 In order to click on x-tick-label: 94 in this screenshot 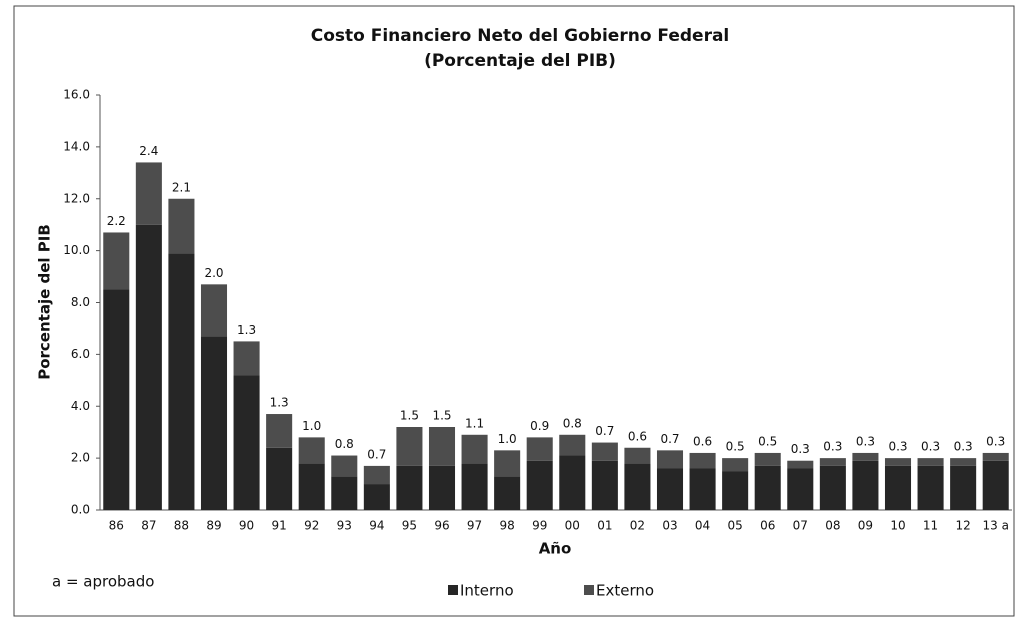, I will do `click(376, 526)`.